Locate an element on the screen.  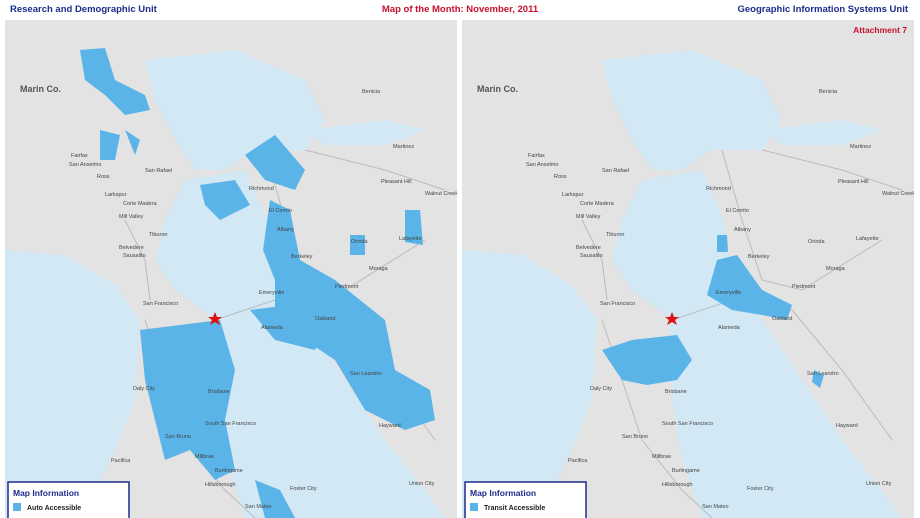
header-right: Geographic Information Systems Unit is located at coordinates (823, 9).